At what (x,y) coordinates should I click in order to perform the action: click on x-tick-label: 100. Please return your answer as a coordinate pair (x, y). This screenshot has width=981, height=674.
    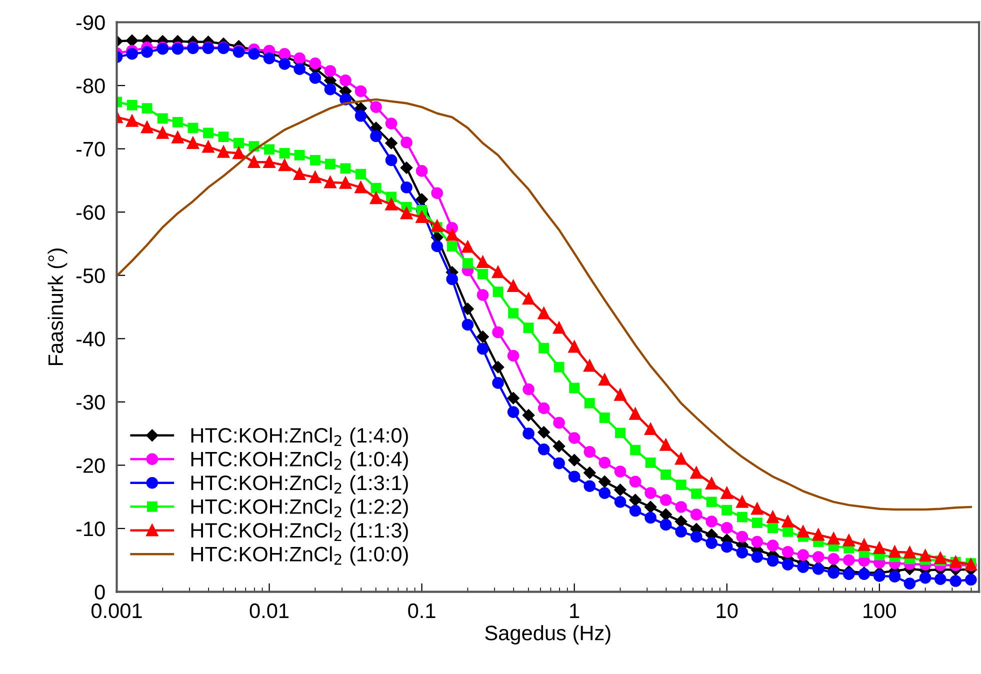
    Looking at the image, I should click on (880, 610).